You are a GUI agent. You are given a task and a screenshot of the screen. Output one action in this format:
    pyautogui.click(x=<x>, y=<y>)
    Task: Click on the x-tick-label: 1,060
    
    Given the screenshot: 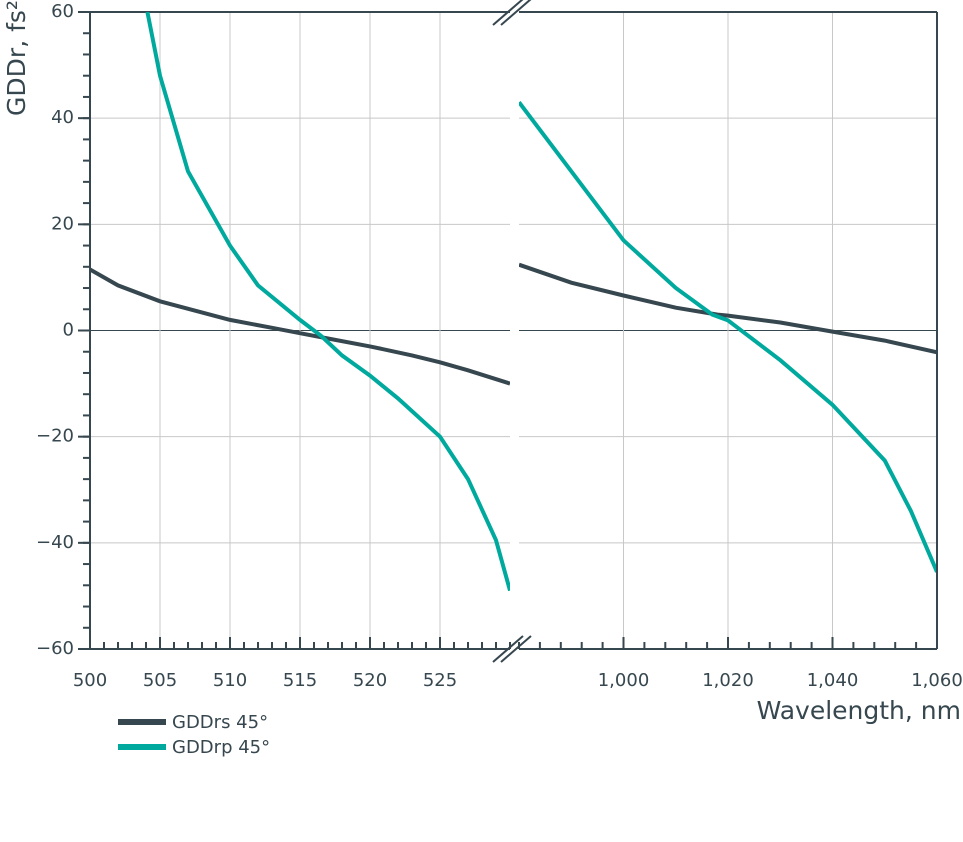 What is the action you would take?
    pyautogui.click(x=937, y=680)
    